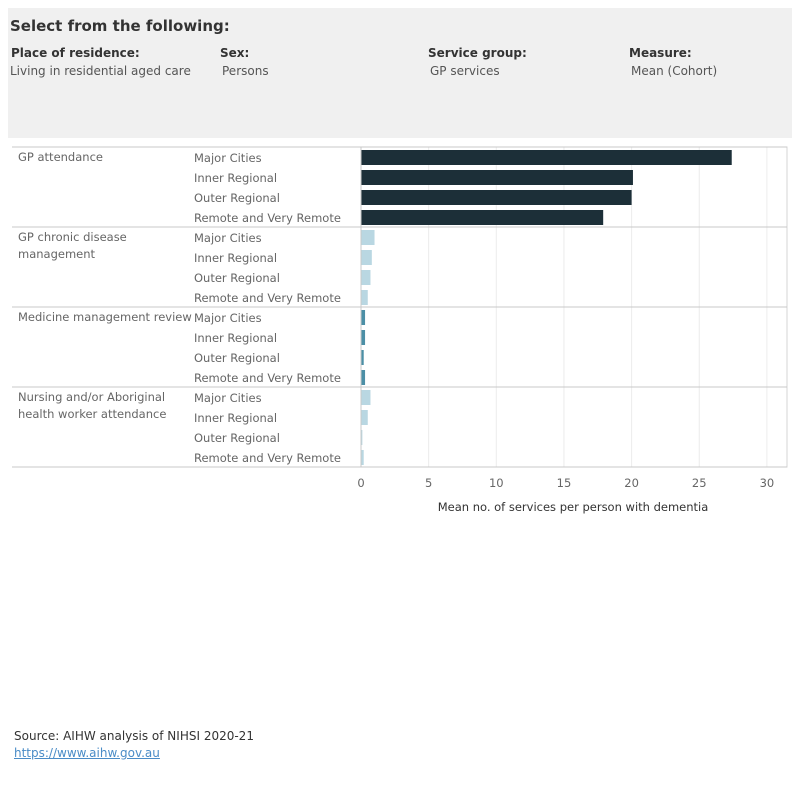  Describe the element at coordinates (564, 483) in the screenshot. I see `x-tick-label: 15` at that location.